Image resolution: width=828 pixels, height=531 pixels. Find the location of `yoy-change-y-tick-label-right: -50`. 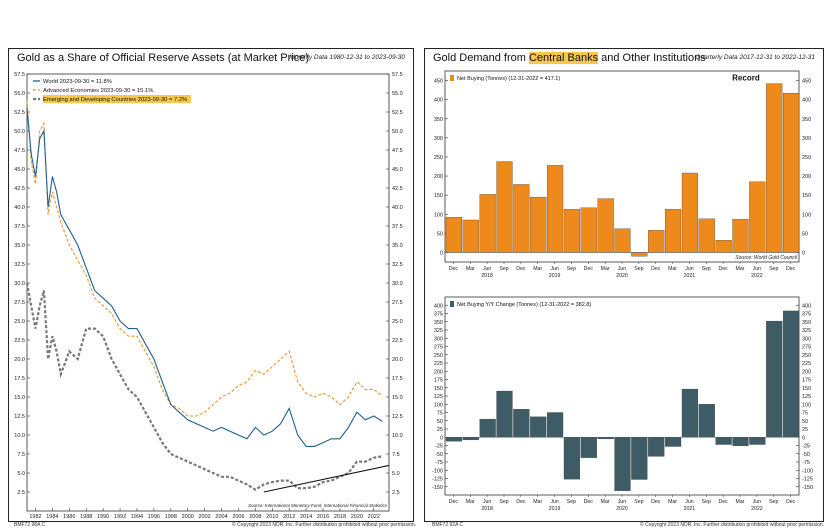

yoy-change-y-tick-label-right: -50 is located at coordinates (806, 455).